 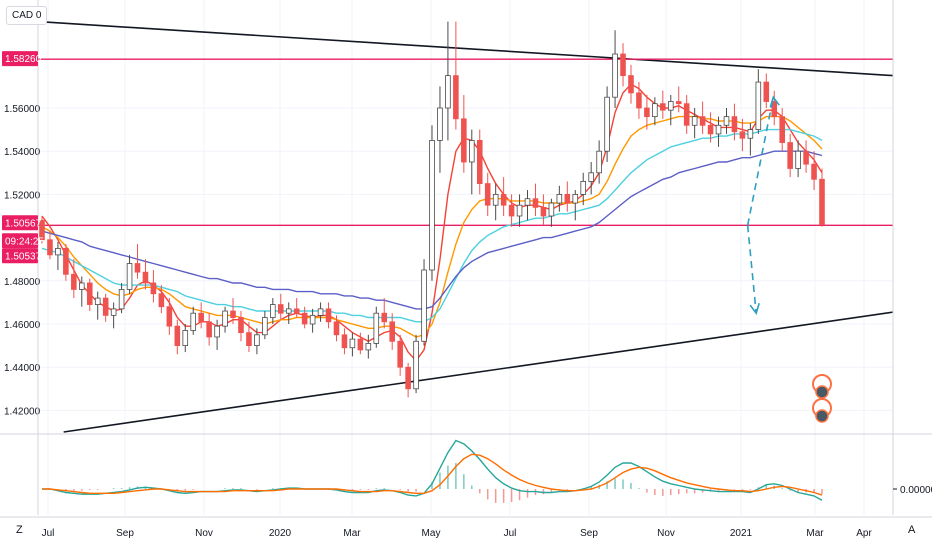 I want to click on macd-zero-label: 0.00000, so click(x=916, y=490).